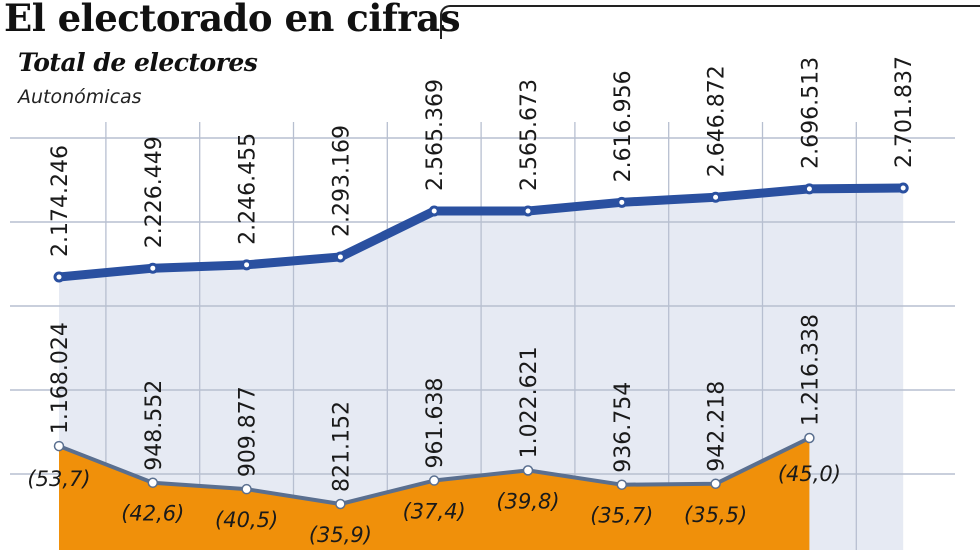 The width and height of the screenshot is (980, 550). I want to click on chart-subtitle: Total de electores, so click(138, 62).